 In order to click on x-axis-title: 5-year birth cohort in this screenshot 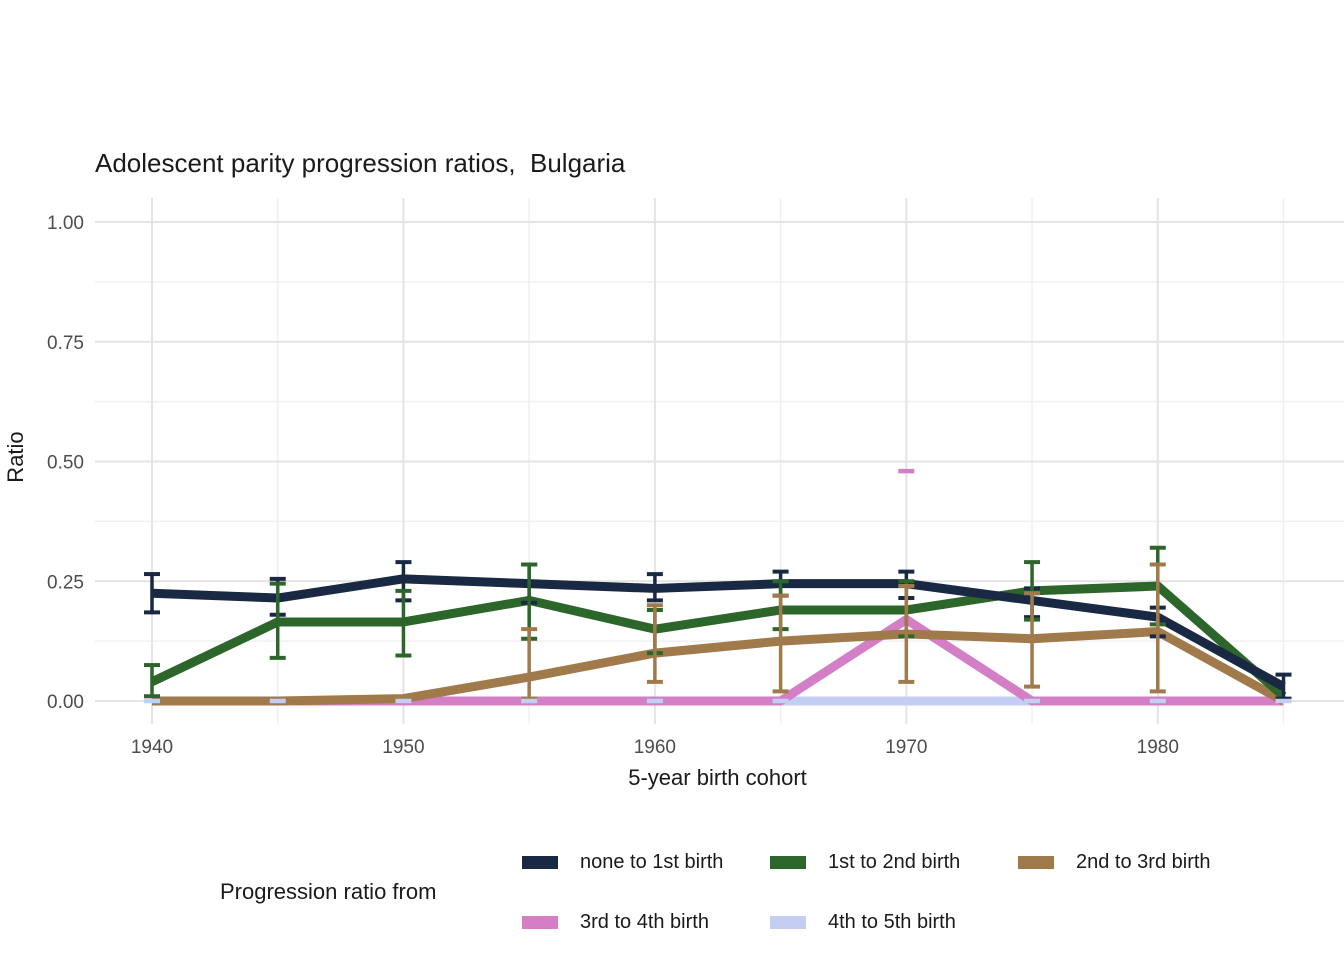, I will do `click(717, 777)`.